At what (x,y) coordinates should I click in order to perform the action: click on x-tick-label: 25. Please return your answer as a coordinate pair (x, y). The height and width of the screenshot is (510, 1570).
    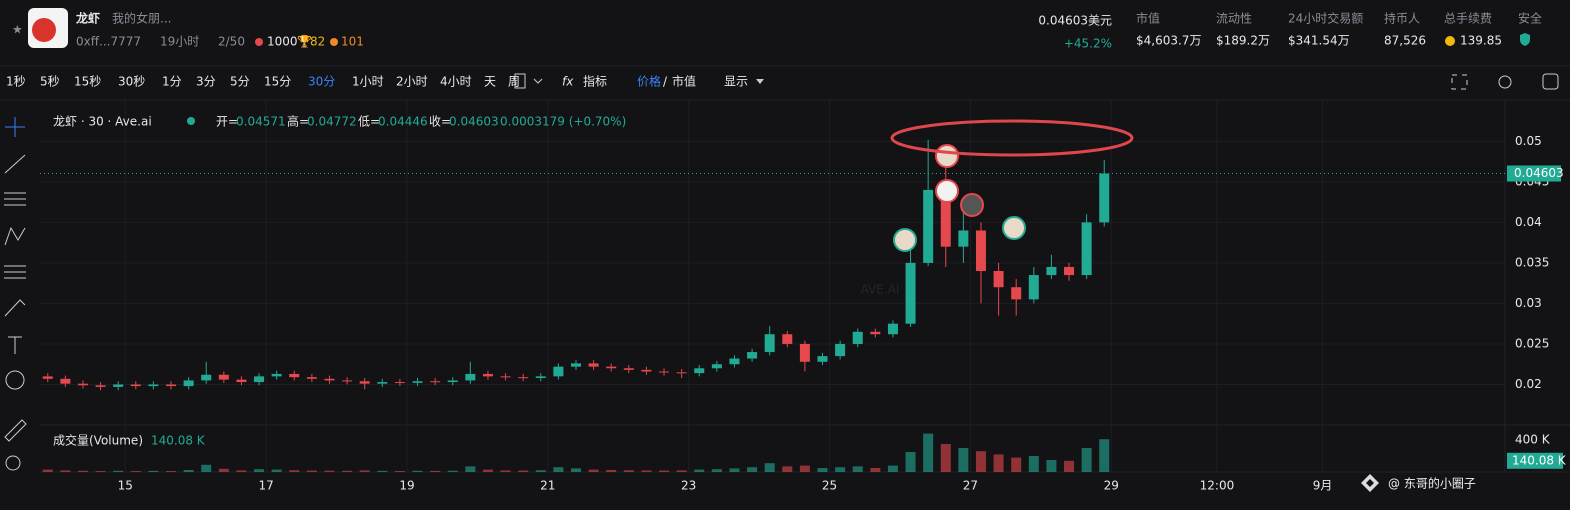
    Looking at the image, I should click on (829, 486).